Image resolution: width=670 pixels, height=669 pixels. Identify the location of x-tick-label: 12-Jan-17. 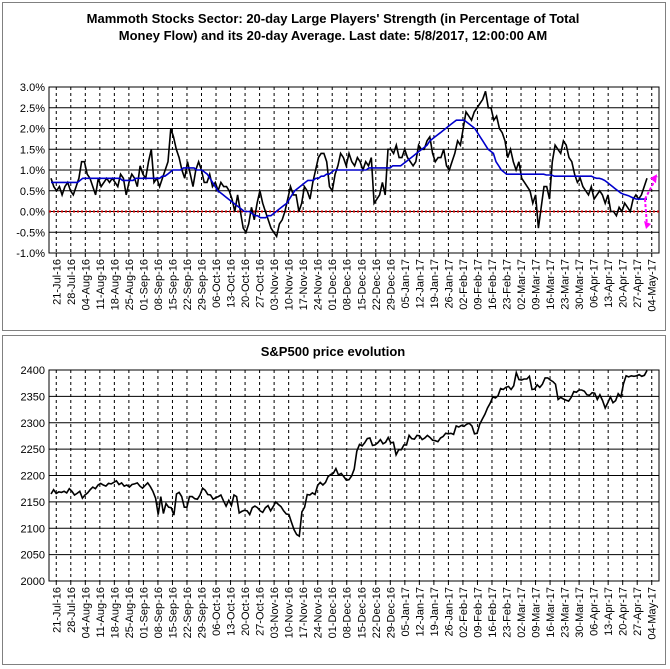
(420, 284).